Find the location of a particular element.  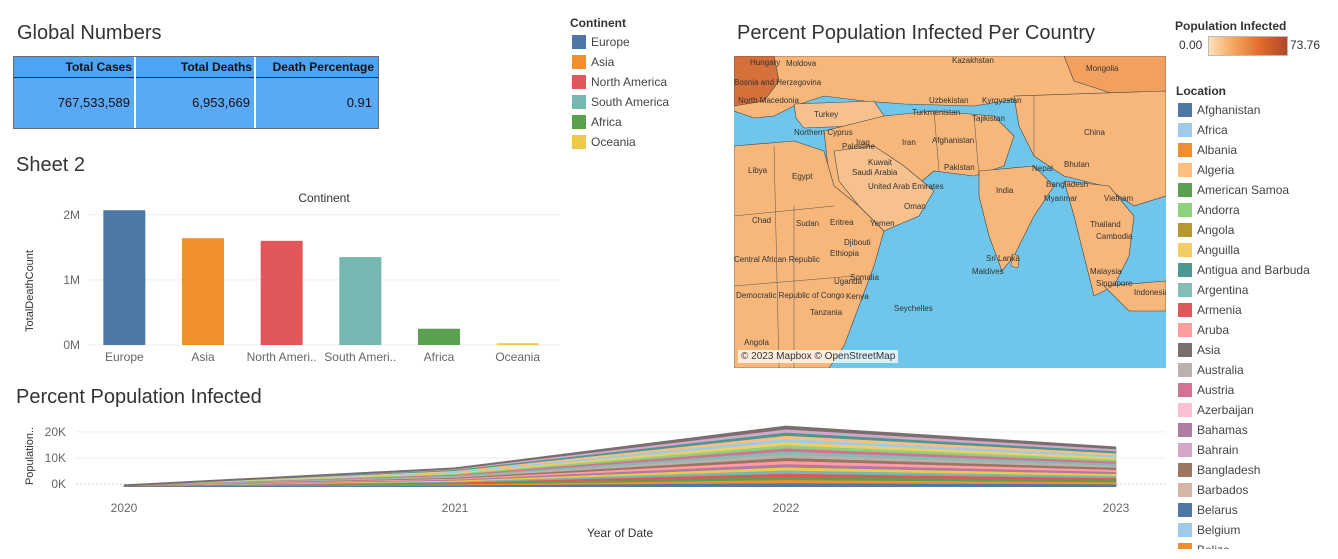

location-legend-label: Africa is located at coordinates (1212, 130).